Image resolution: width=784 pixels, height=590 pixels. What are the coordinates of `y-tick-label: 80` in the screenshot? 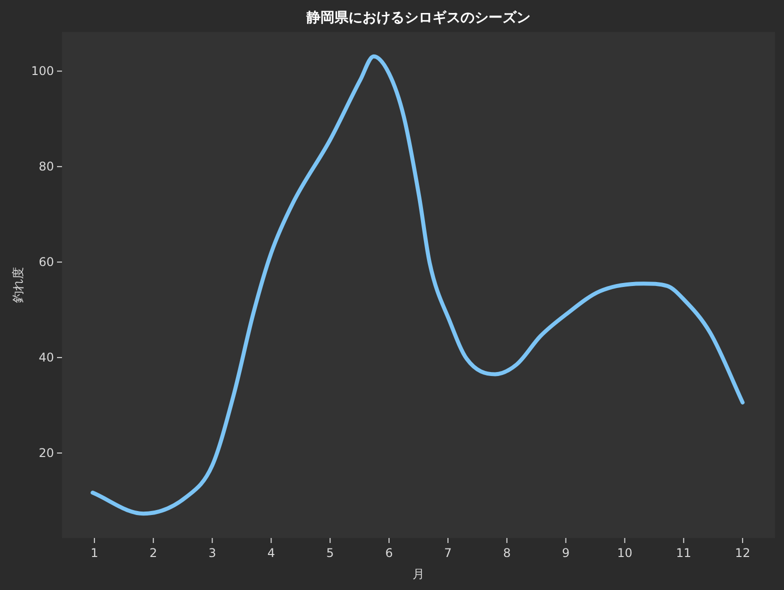 It's located at (46, 167).